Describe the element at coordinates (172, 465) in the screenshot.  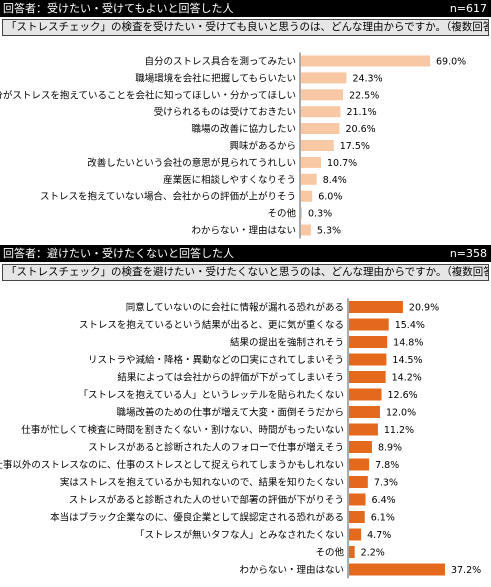
I see `category-label: 仕事以外のストレスなのに、仕事のストレスとして捉えられてしまうかもしれない` at that location.